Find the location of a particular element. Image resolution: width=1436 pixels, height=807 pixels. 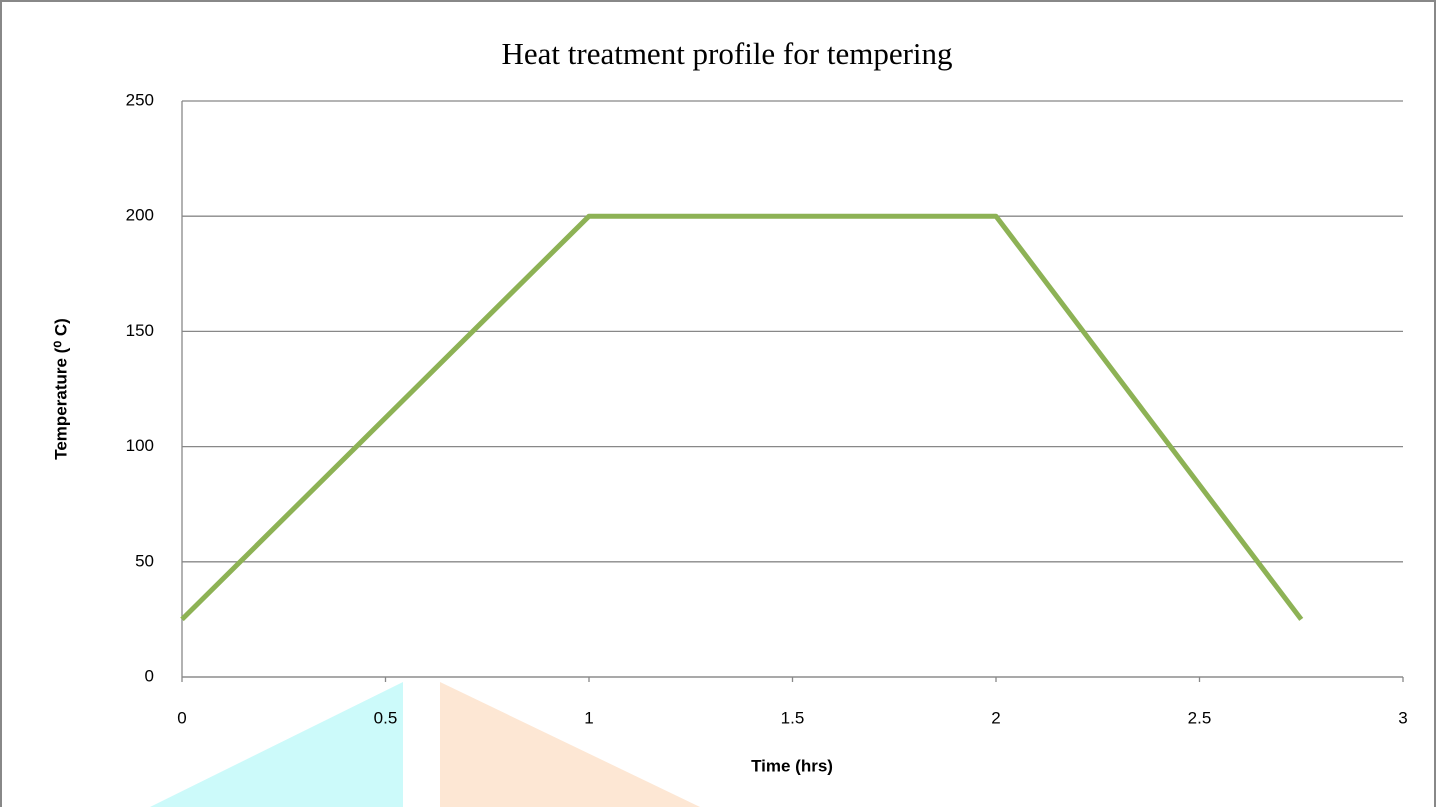

y-tick-label: 100 is located at coordinates (140, 445).